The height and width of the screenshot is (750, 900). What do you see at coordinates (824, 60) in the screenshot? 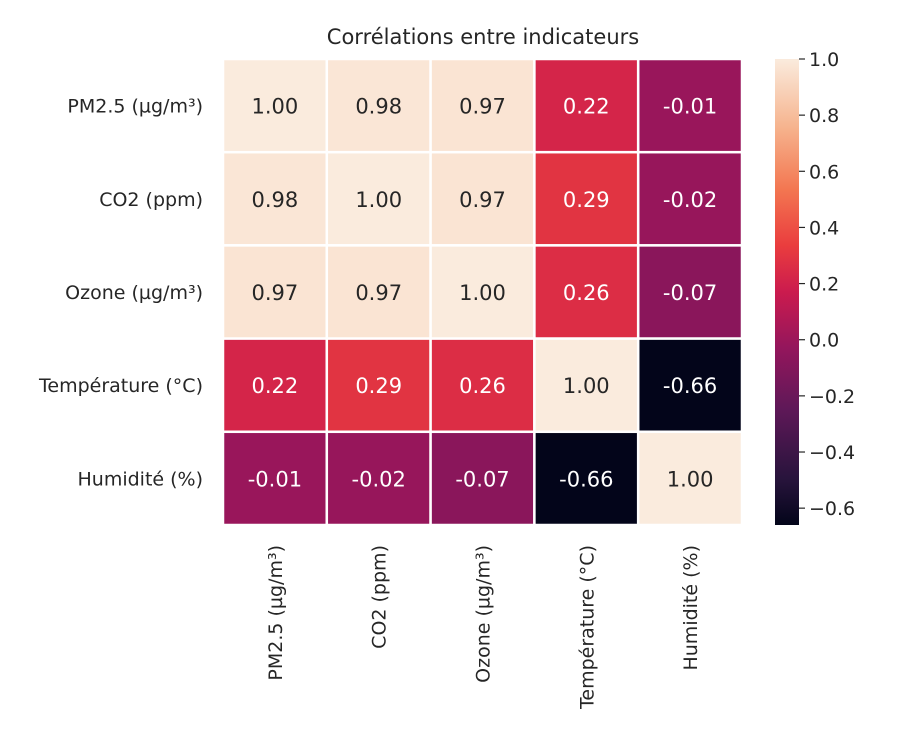
I see `colorbar-tick-label: 1.0` at bounding box center [824, 60].